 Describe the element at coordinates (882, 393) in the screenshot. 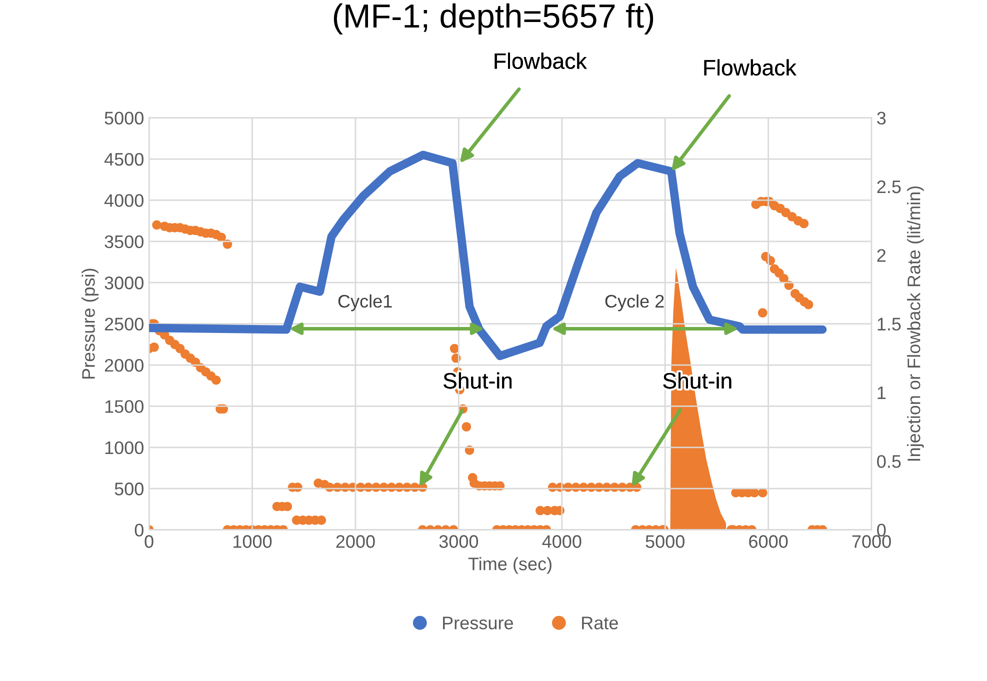

I see `y2-tick-label: 1` at that location.